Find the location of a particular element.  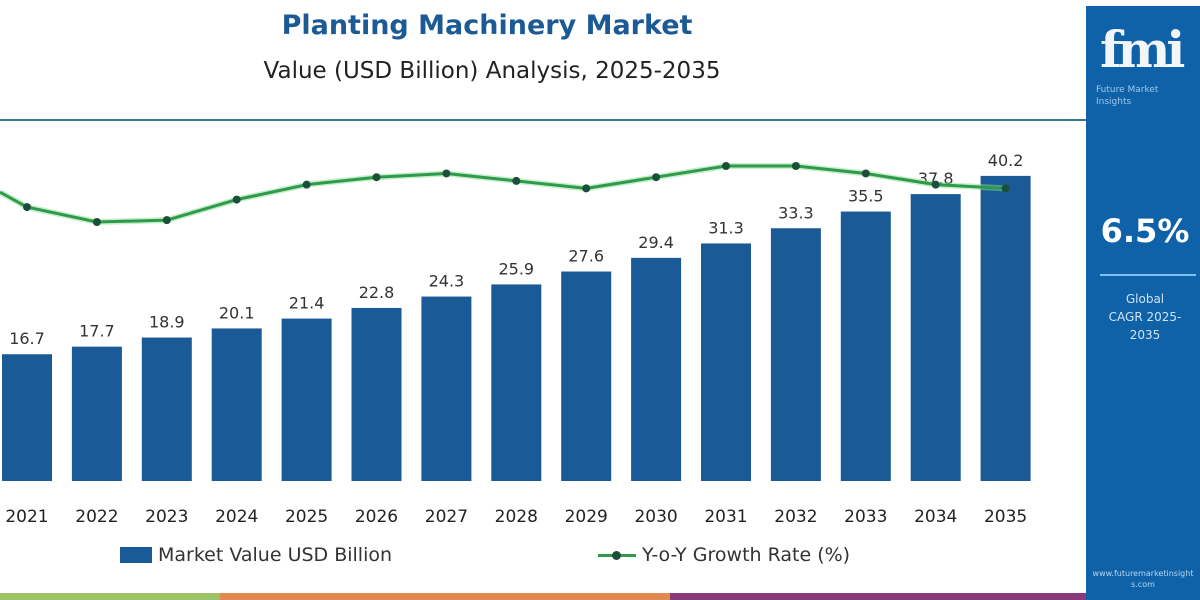

bar-2022 is located at coordinates (96, 413).